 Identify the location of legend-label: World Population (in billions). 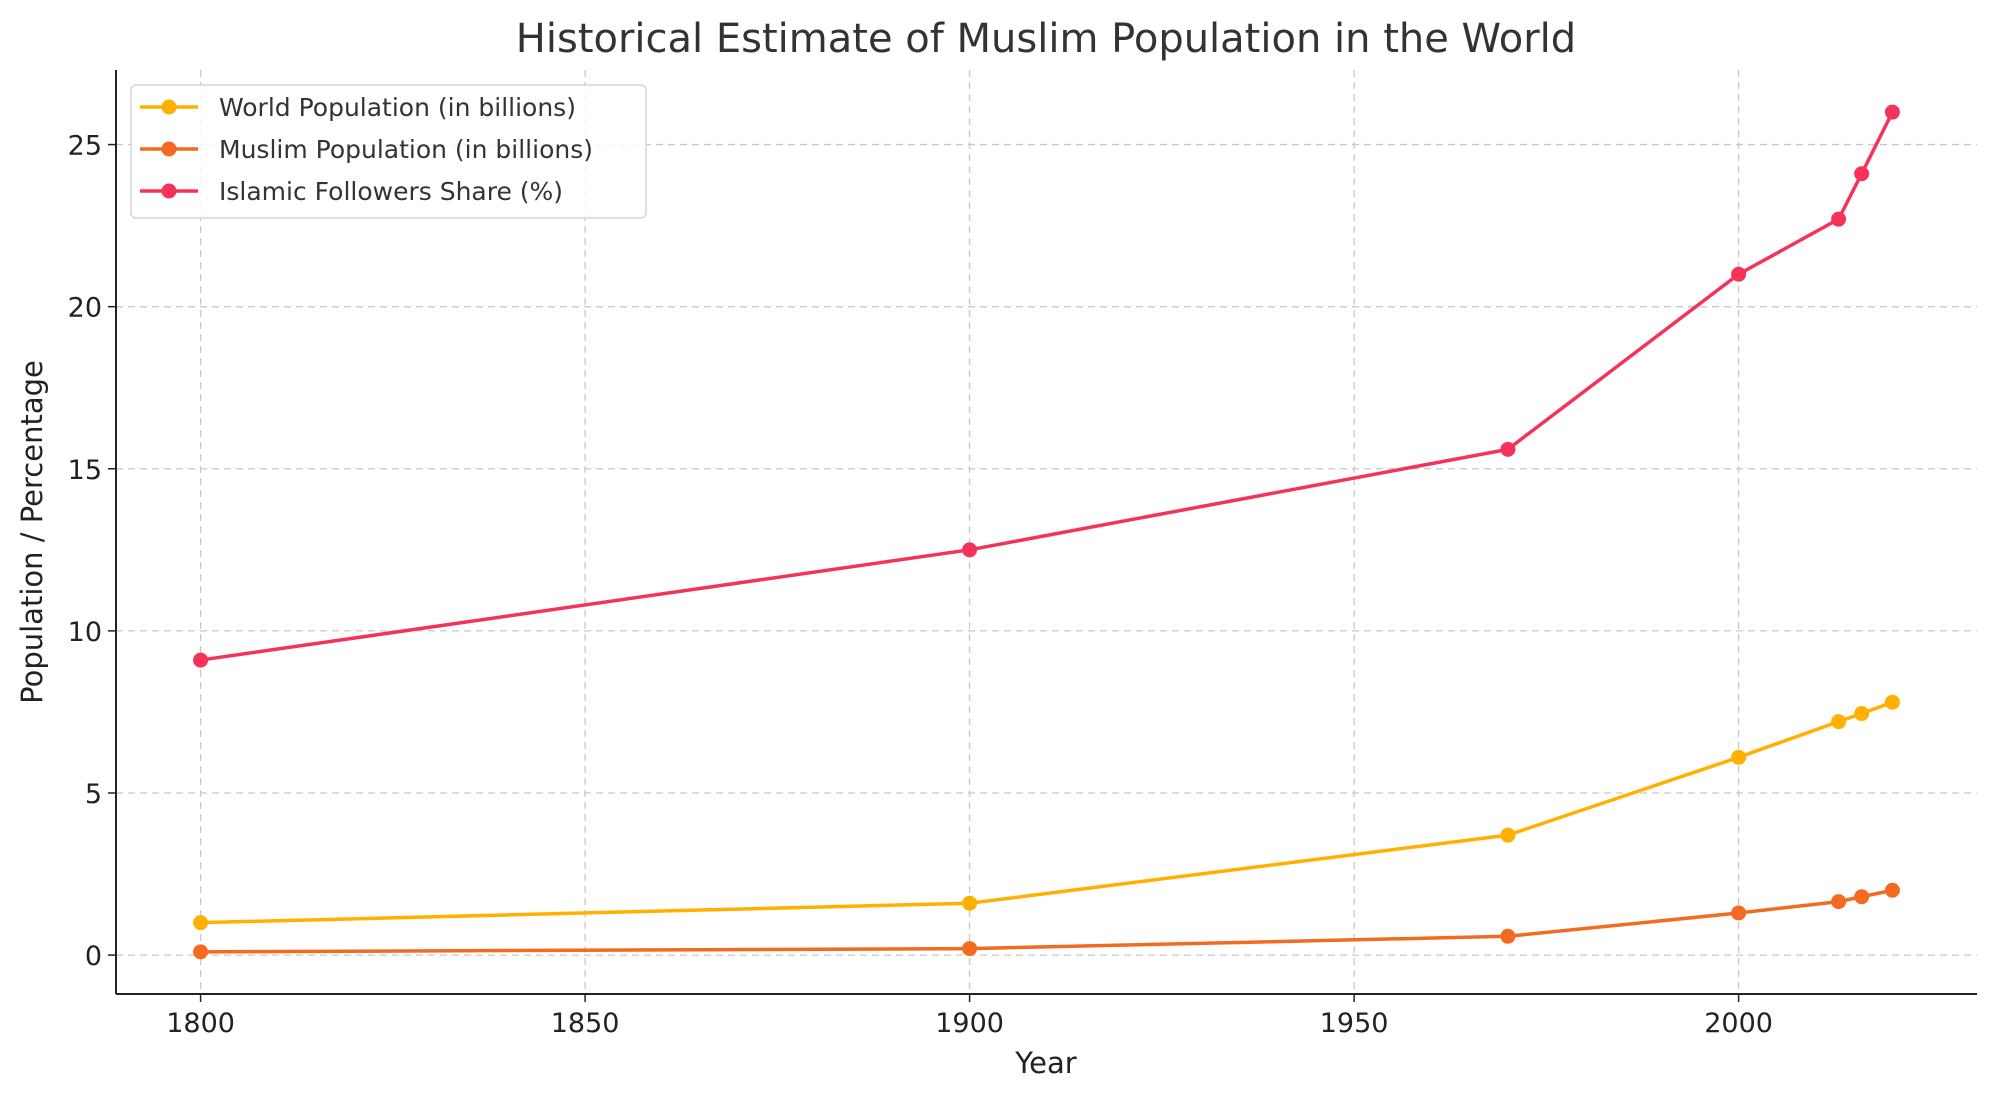
(397, 107).